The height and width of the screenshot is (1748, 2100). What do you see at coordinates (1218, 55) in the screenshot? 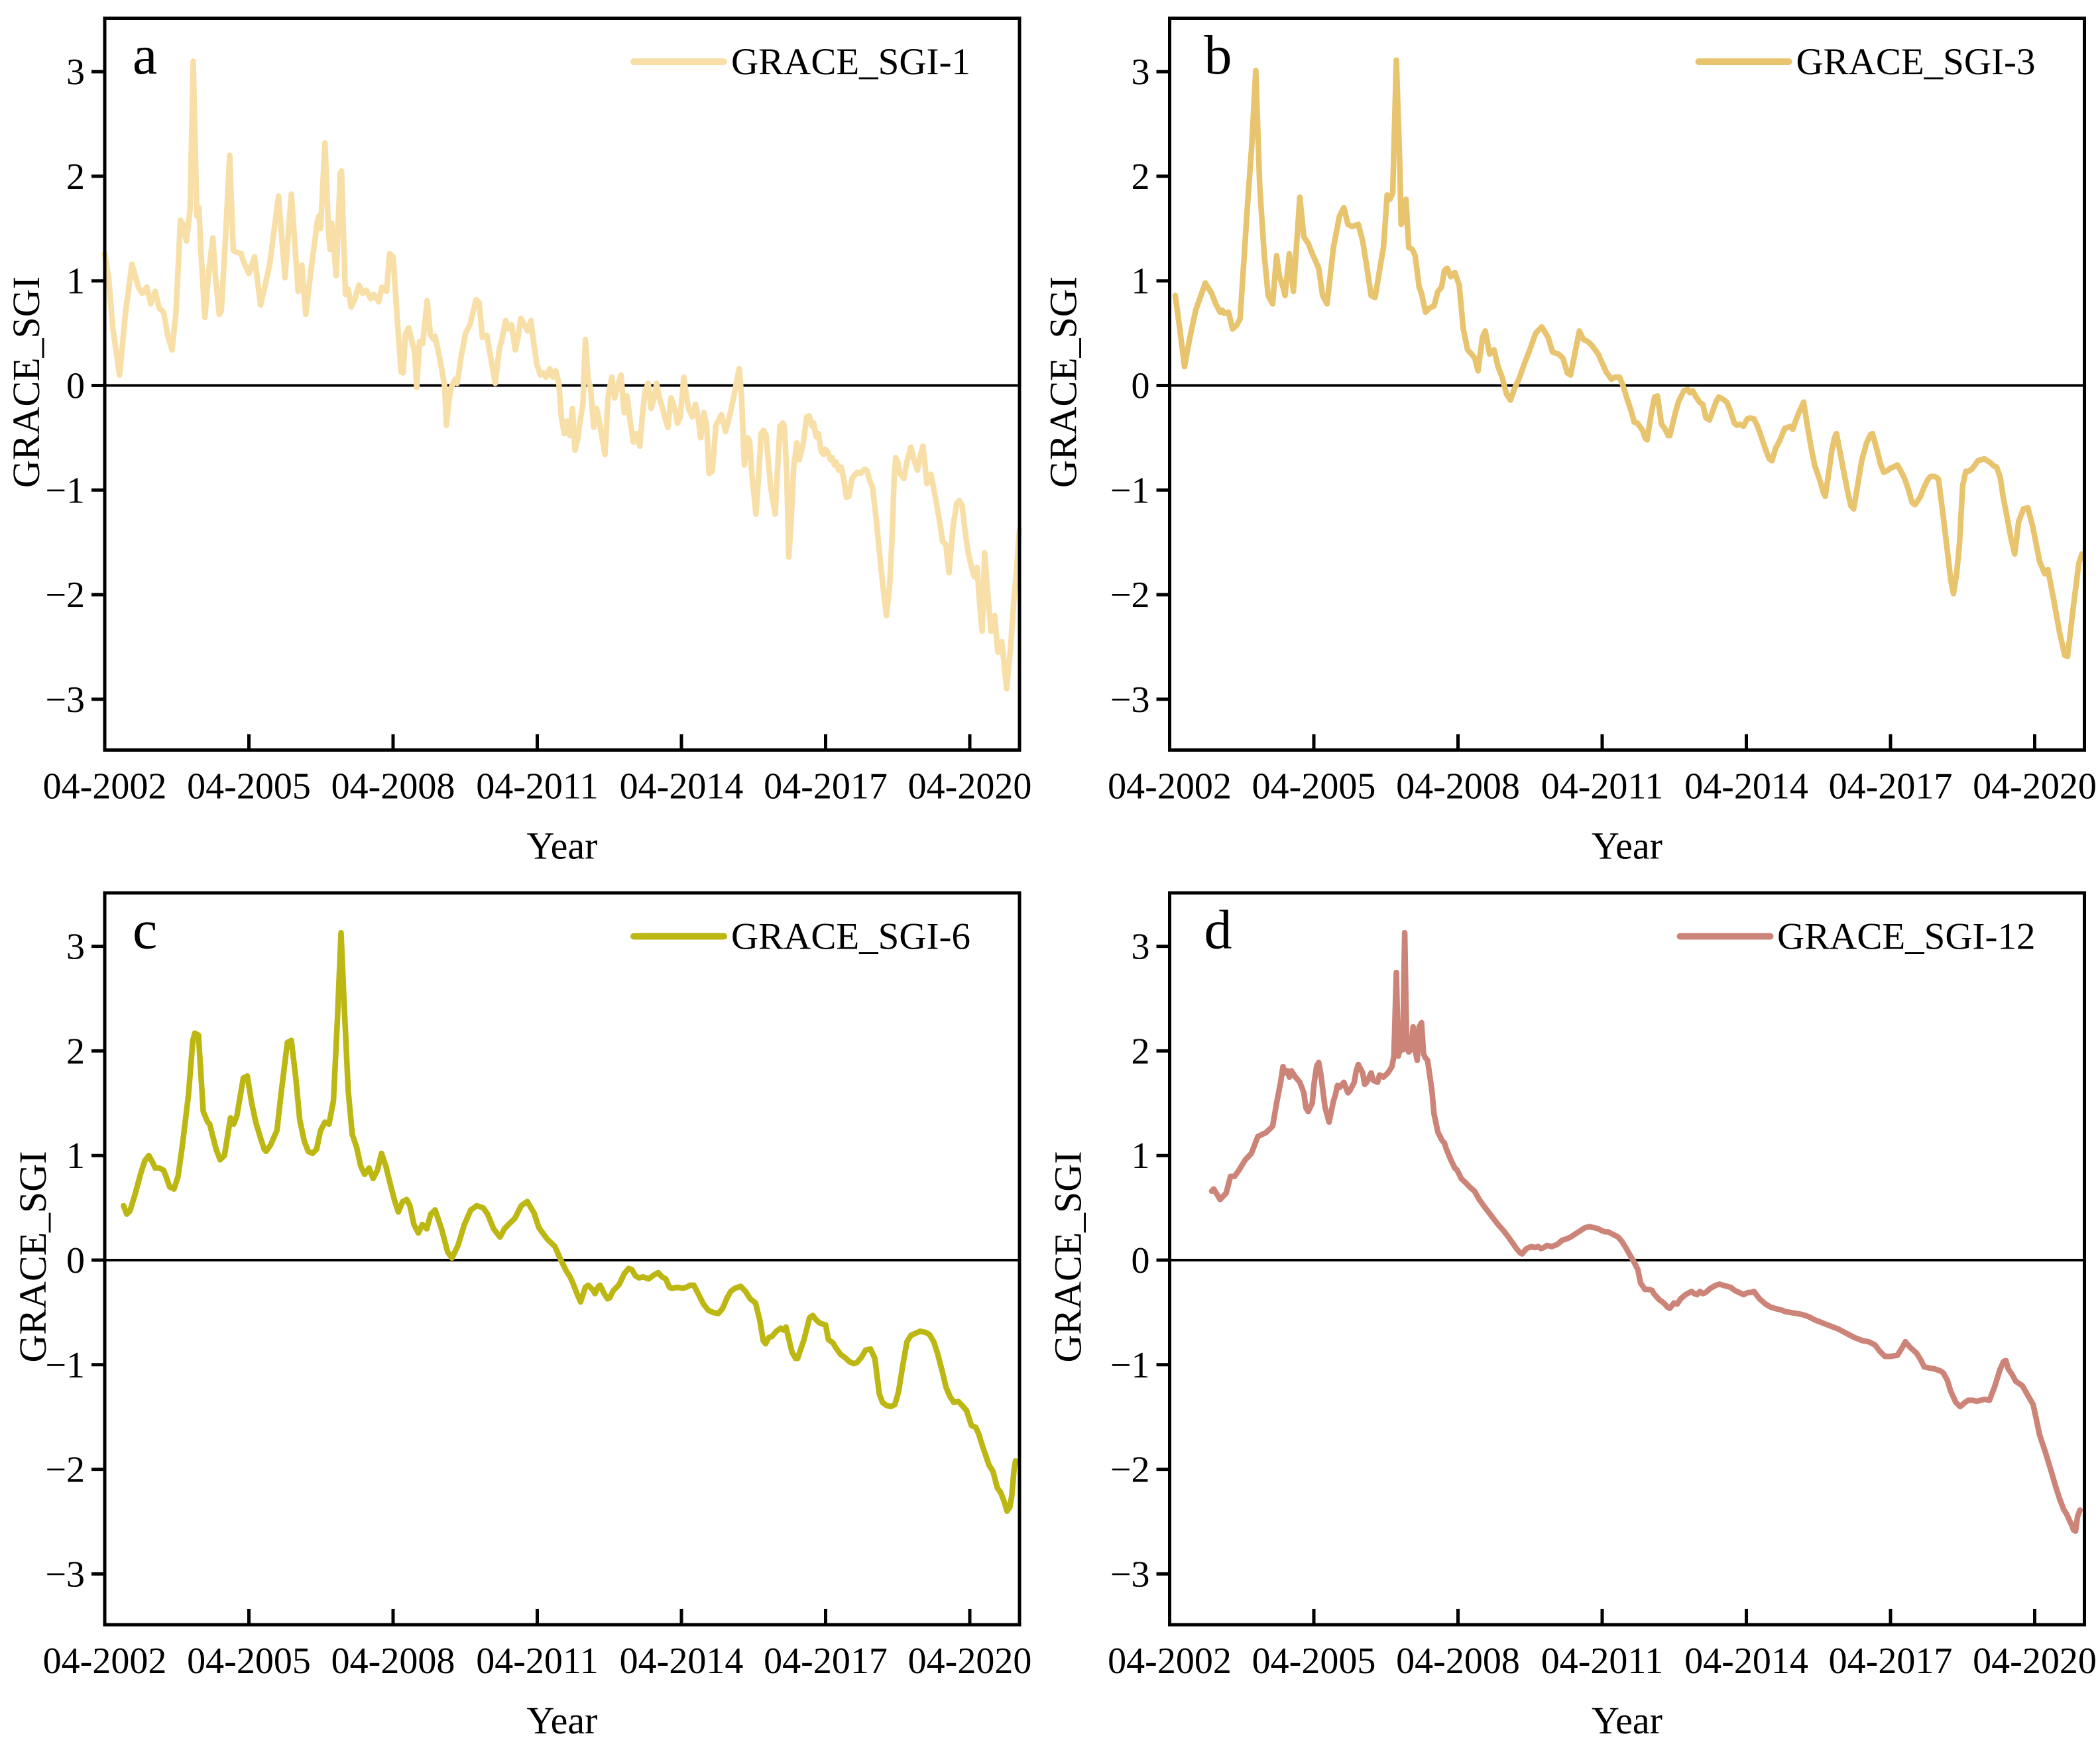
I see `svg-text: b` at bounding box center [1218, 55].